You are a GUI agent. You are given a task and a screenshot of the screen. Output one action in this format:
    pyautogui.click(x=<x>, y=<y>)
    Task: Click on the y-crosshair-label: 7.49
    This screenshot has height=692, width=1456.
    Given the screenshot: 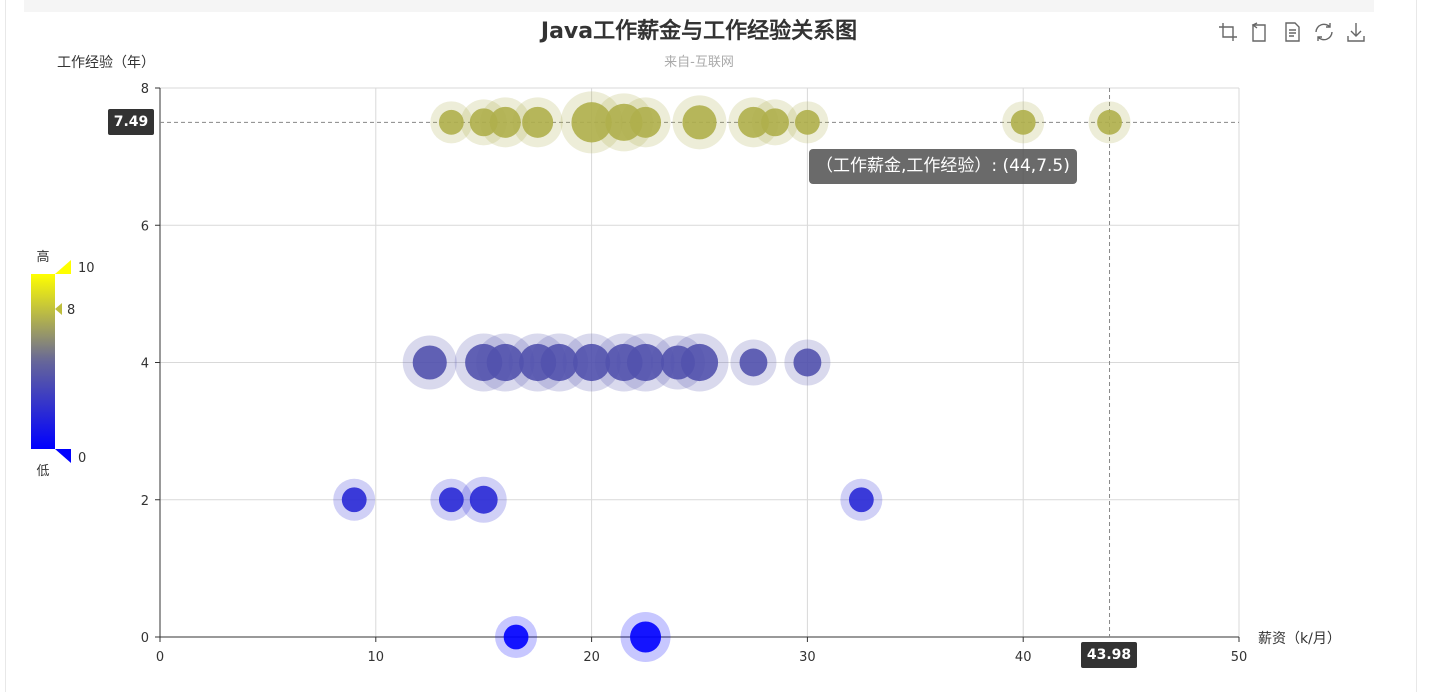 What is the action you would take?
    pyautogui.click(x=131, y=122)
    